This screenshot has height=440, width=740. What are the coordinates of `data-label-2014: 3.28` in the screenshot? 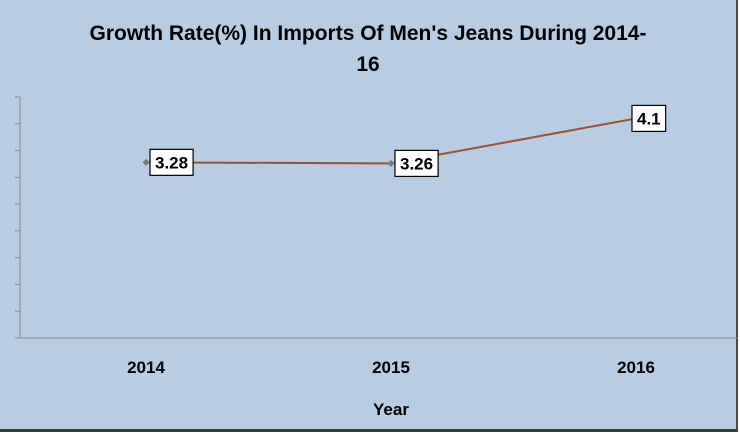 It's located at (171, 162).